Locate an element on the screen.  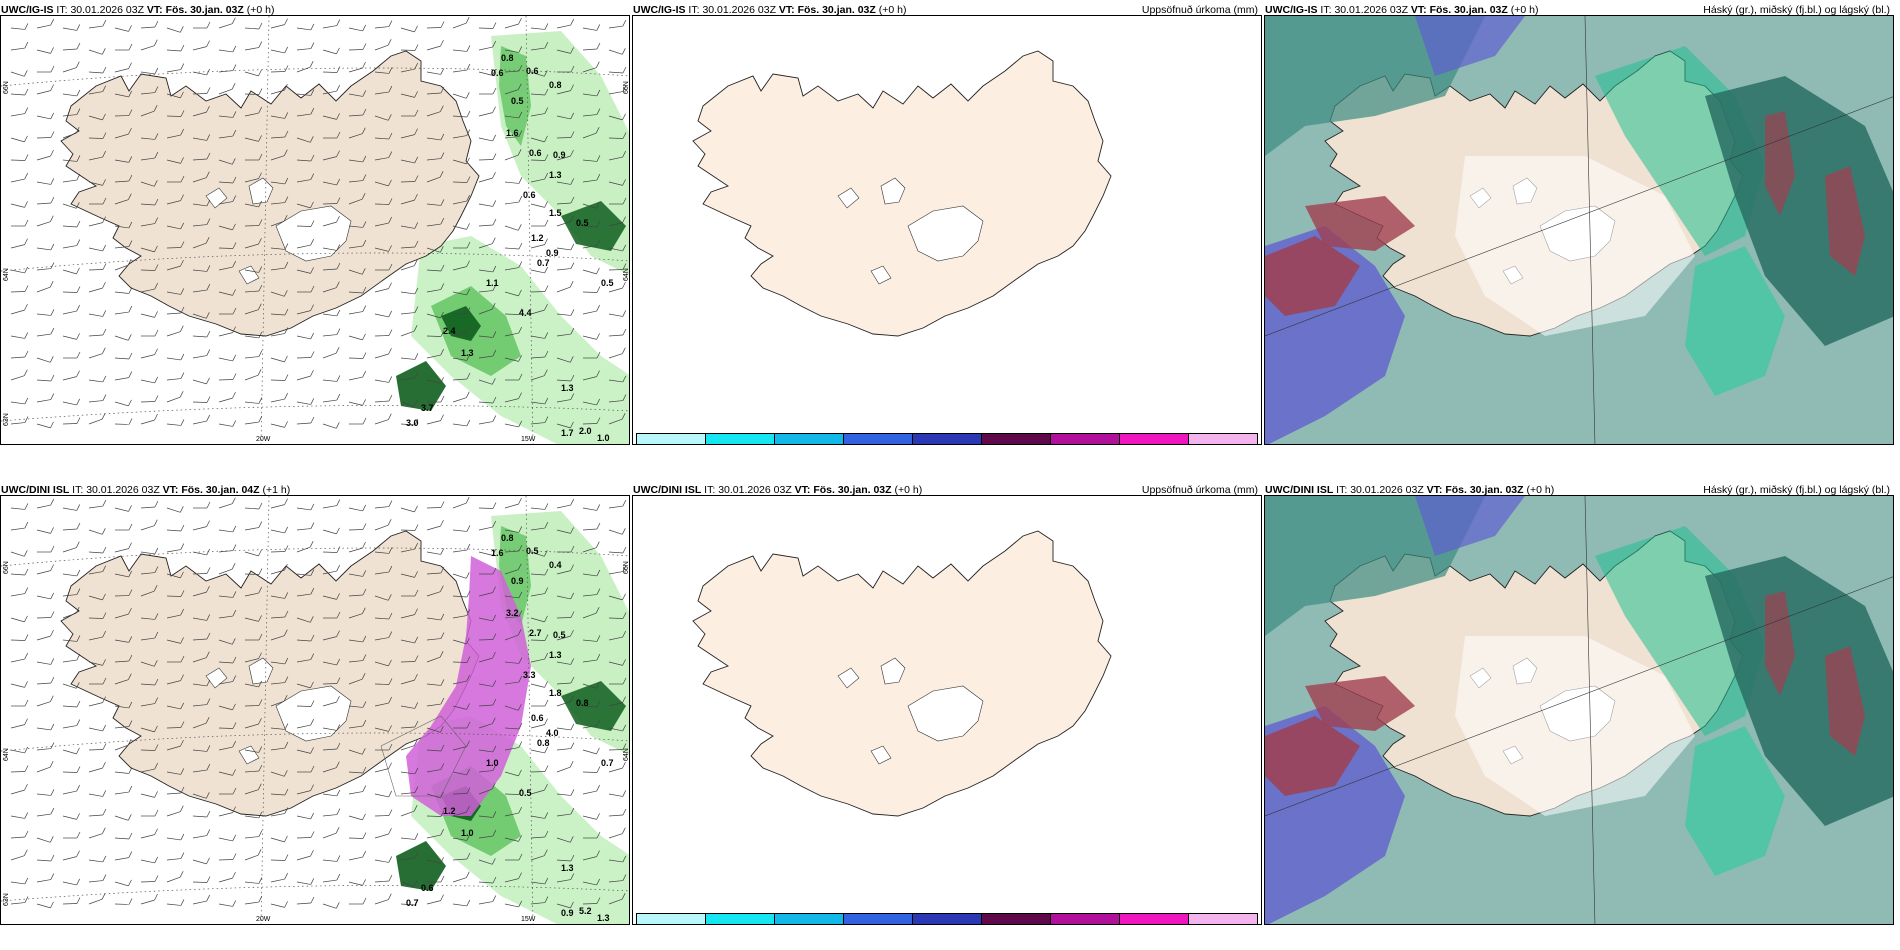
precip-colorbar: 110255075100150200400 is located at coordinates (948, 437).